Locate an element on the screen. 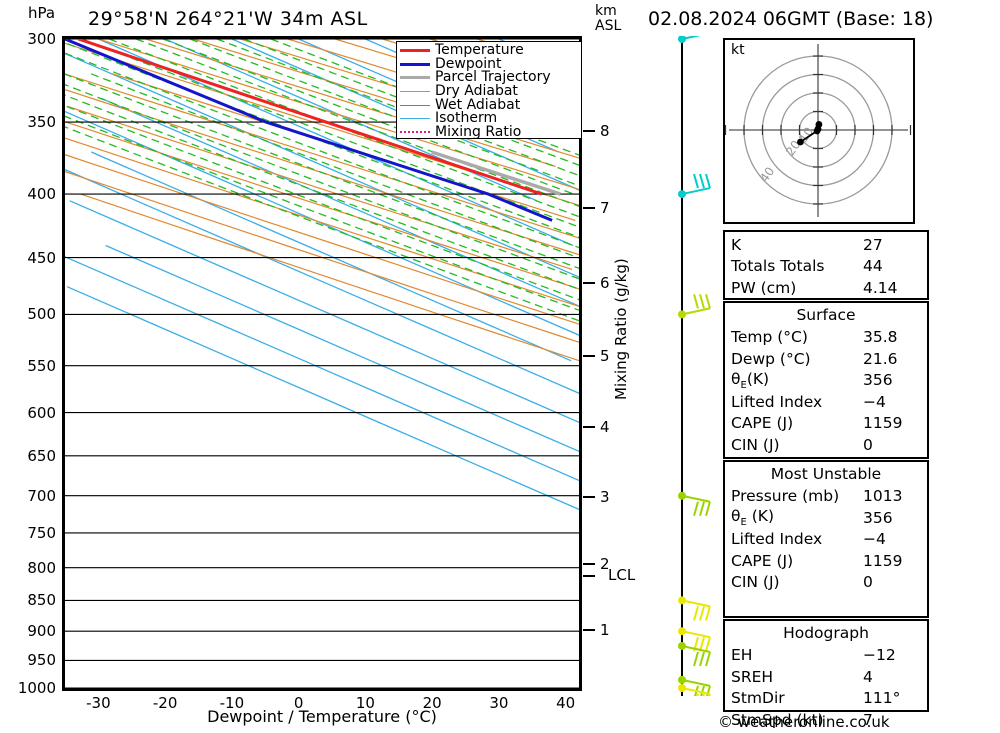 The image size is (1000, 733). legend-item: Dewpoint is located at coordinates (489, 63).